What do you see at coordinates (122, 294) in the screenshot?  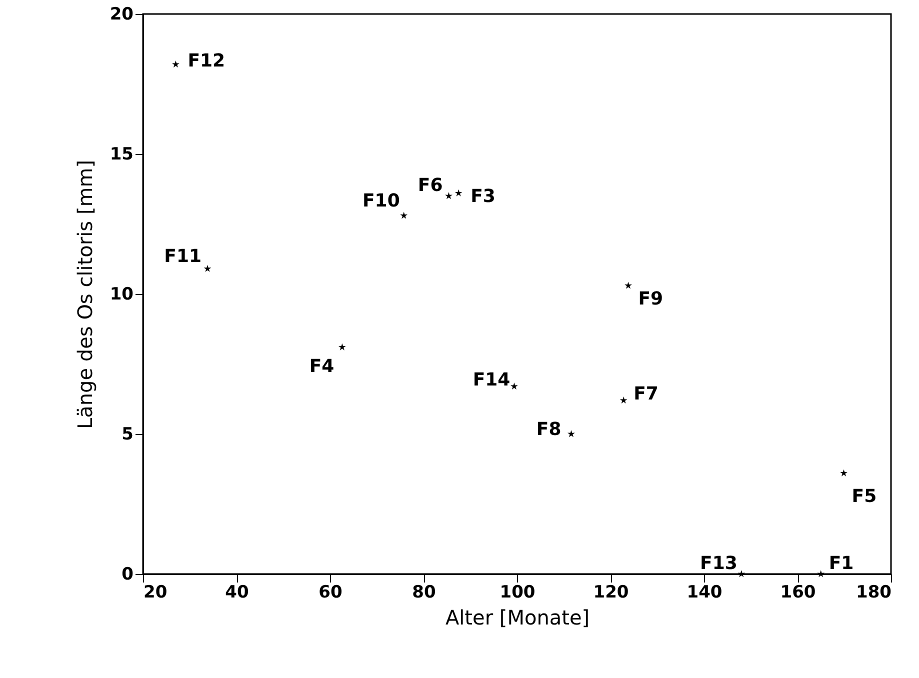 I see `y-tick-label: 10` at bounding box center [122, 294].